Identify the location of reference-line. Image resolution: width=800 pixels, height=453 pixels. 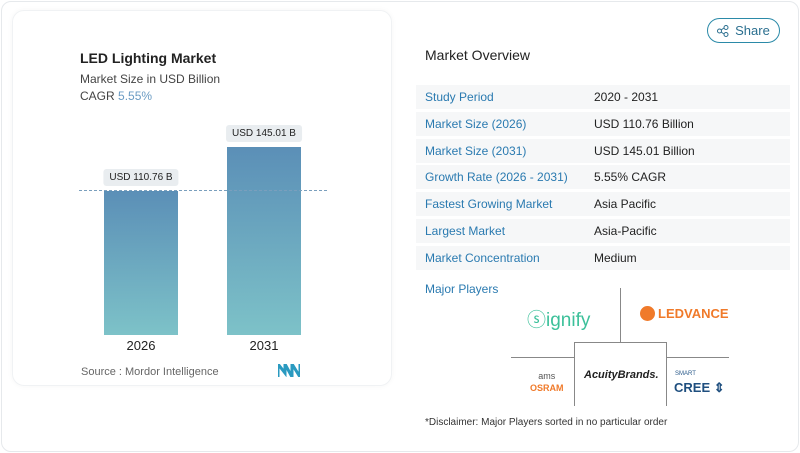
(203, 190).